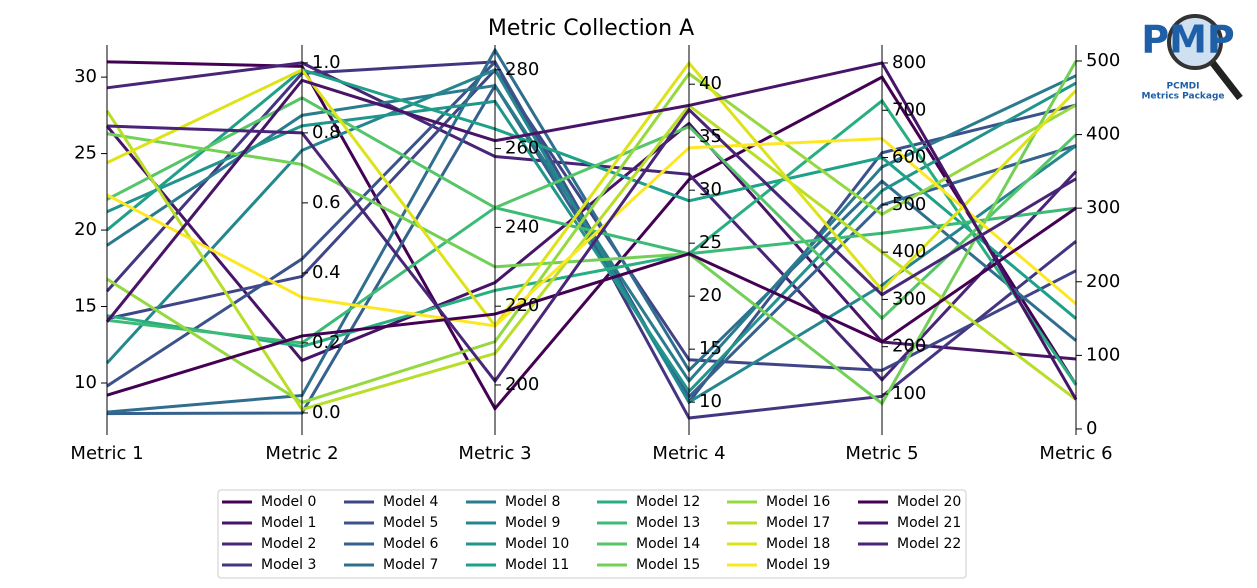  I want to click on logo-line: Metrics Package, so click(1182, 97).